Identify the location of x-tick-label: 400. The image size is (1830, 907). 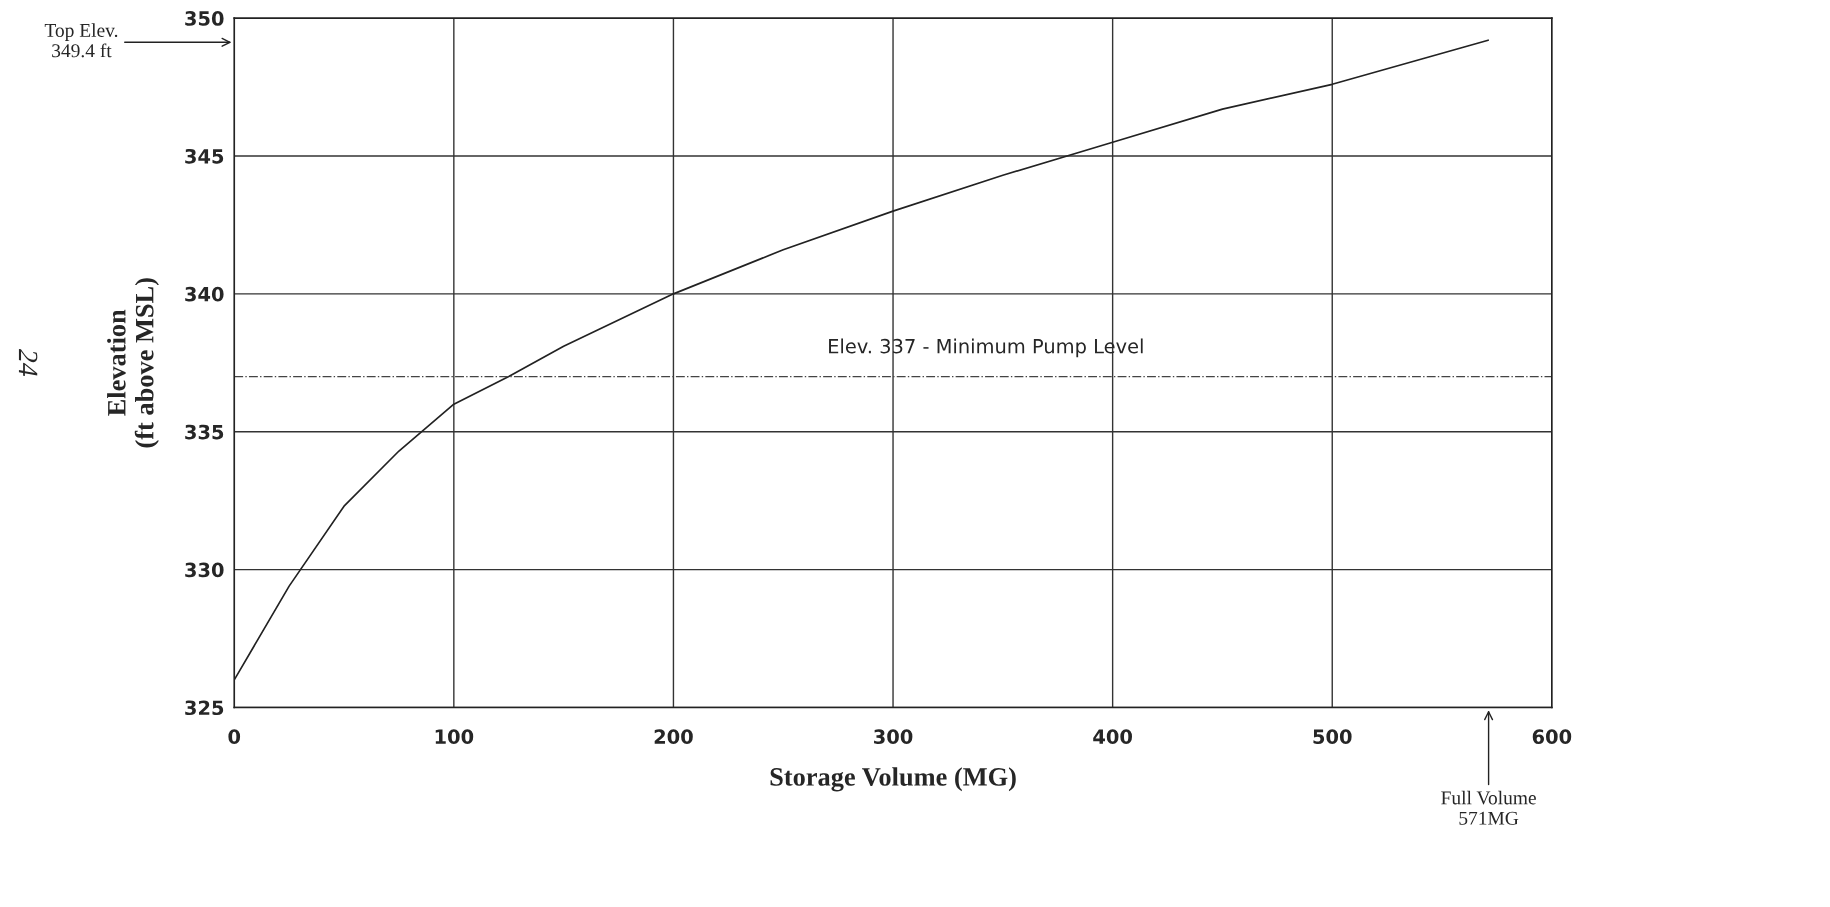
(1112, 737).